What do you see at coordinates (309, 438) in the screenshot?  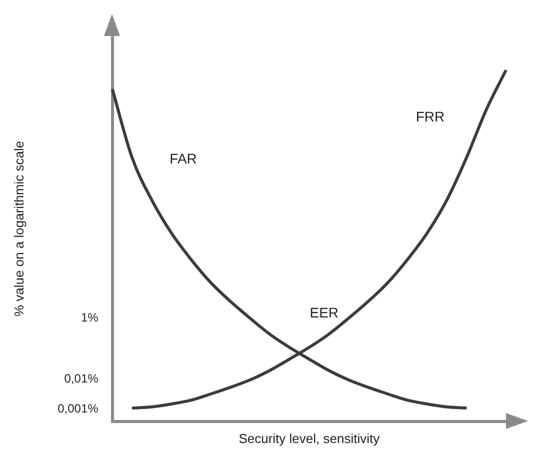 I see `x-axis-title: Security level, sensitivity` at bounding box center [309, 438].